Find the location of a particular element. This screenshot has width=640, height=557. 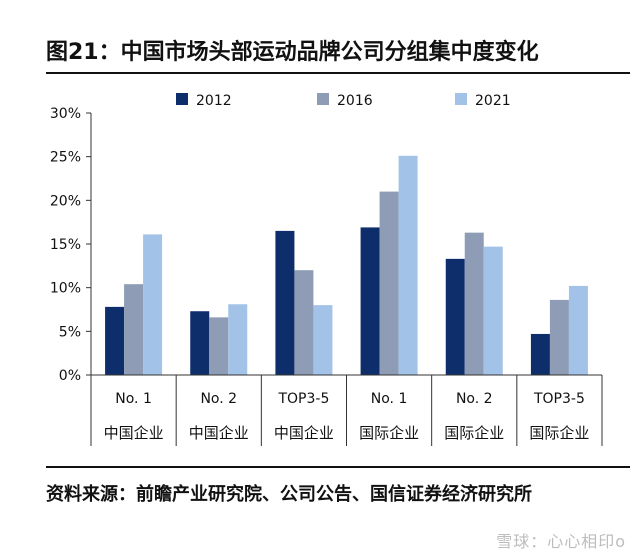

y-tick-label: 20% is located at coordinates (65, 201).